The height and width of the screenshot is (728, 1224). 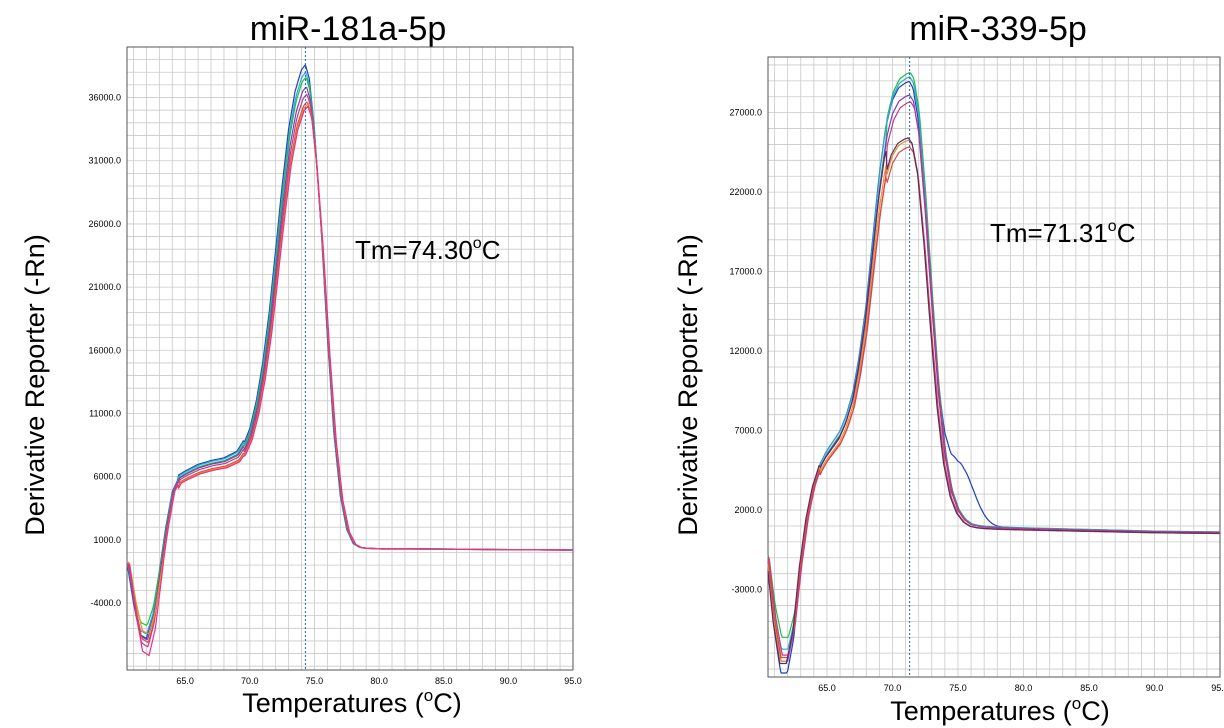 What do you see at coordinates (104, 161) in the screenshot?
I see `y-tick-label: 31000.0` at bounding box center [104, 161].